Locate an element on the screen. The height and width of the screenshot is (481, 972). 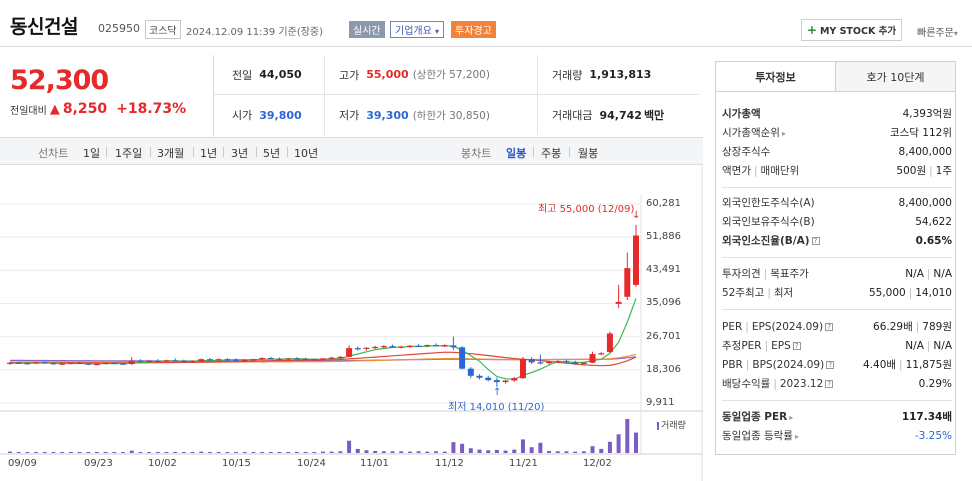
low-cell: 저가 39,300 (하한가 30,850) is located at coordinates (431, 115).